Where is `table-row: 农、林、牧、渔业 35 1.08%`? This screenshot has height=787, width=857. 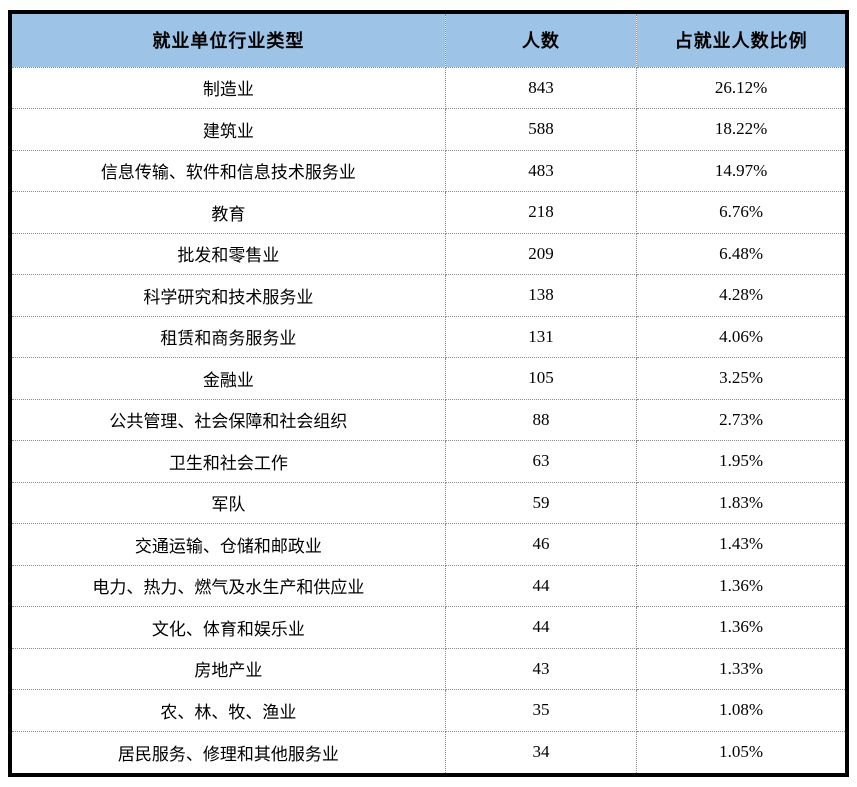 table-row: 农、林、牧、渔业 35 1.08% is located at coordinates (428, 710).